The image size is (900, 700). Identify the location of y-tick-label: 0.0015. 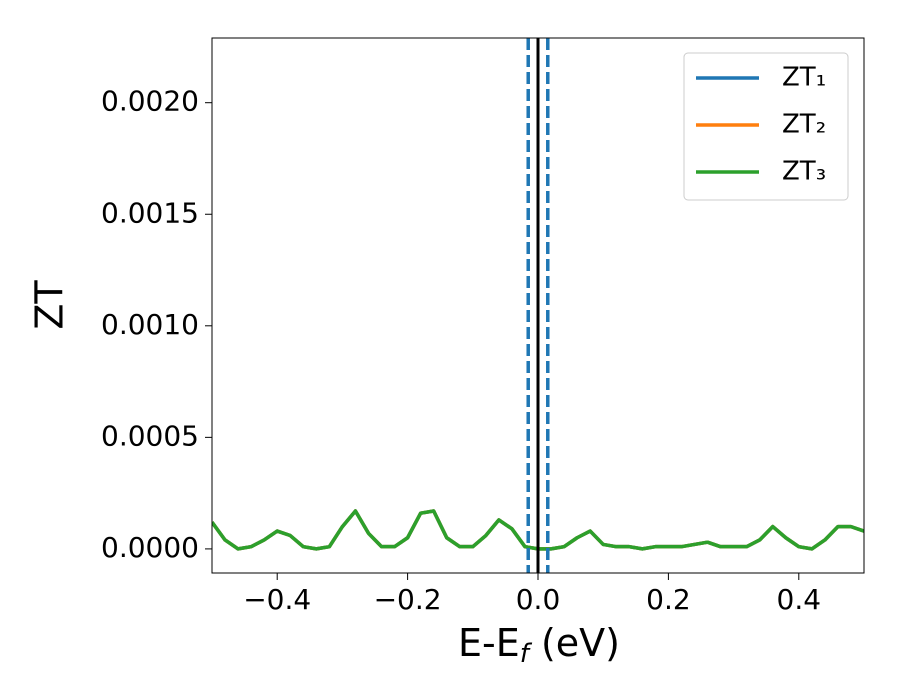
(150, 212).